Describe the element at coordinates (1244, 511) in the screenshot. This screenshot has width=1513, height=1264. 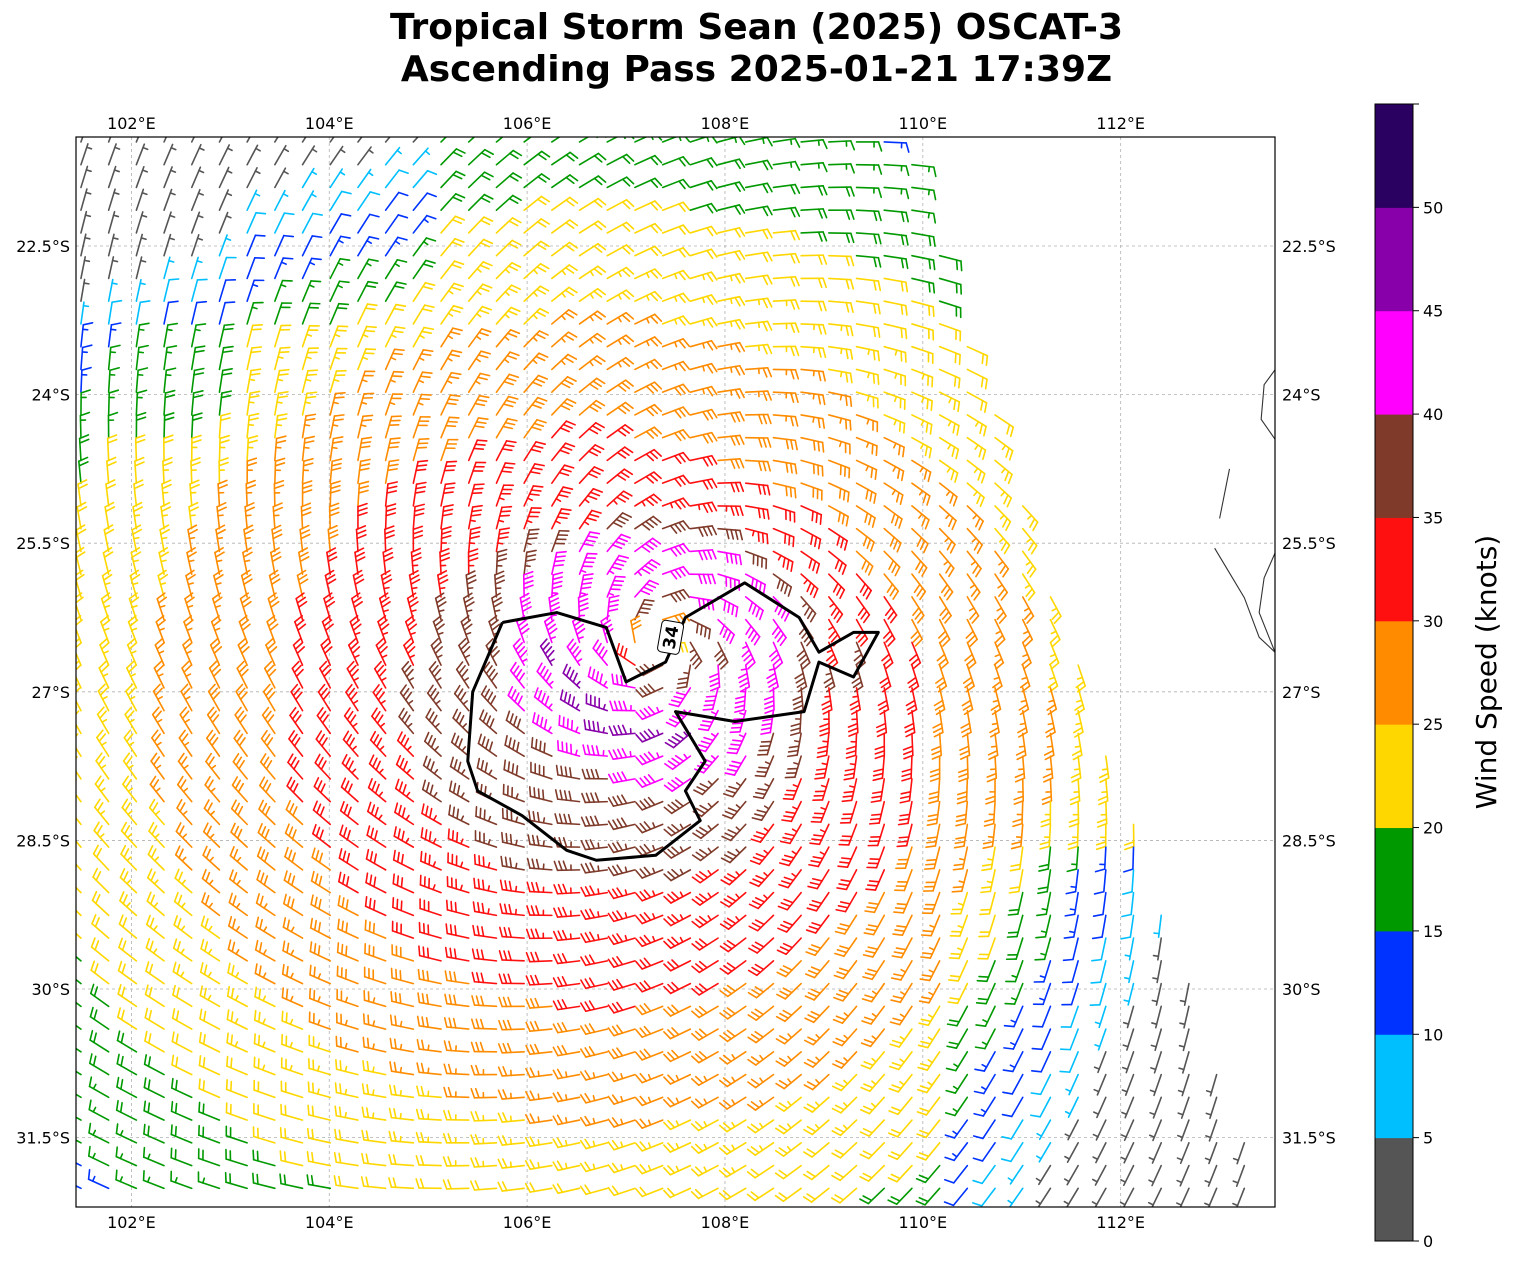
I see `coastline` at that location.